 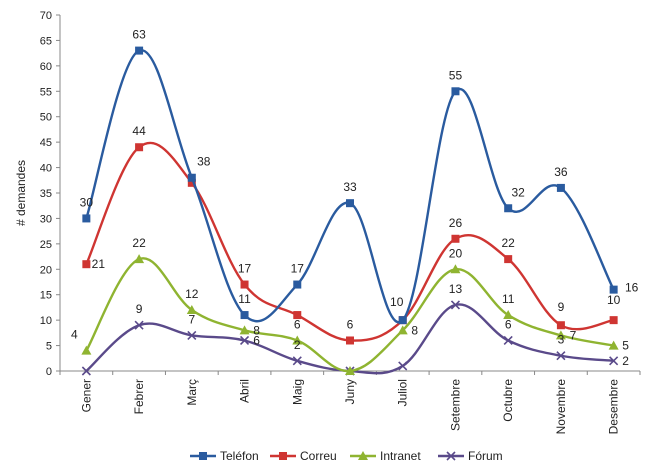 What do you see at coordinates (46, 118) in the screenshot?
I see `y-tick-label: 50` at bounding box center [46, 118].